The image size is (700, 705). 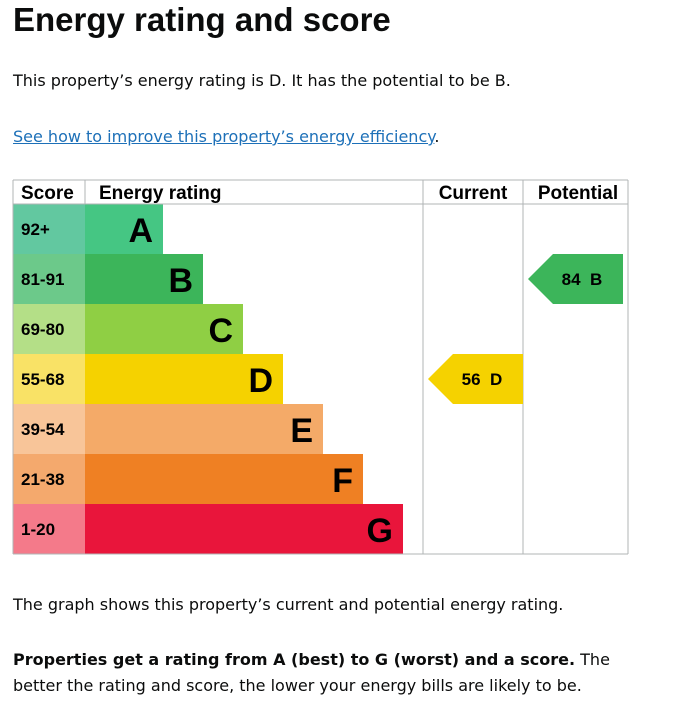 I want to click on score-cell-F, so click(x=49, y=479).